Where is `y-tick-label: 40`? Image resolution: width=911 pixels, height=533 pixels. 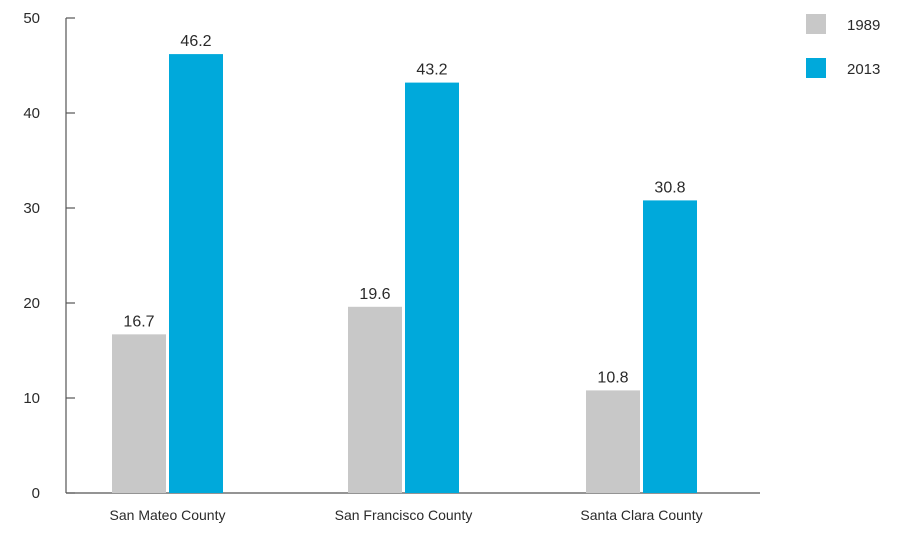
y-tick-label: 40 is located at coordinates (31, 113).